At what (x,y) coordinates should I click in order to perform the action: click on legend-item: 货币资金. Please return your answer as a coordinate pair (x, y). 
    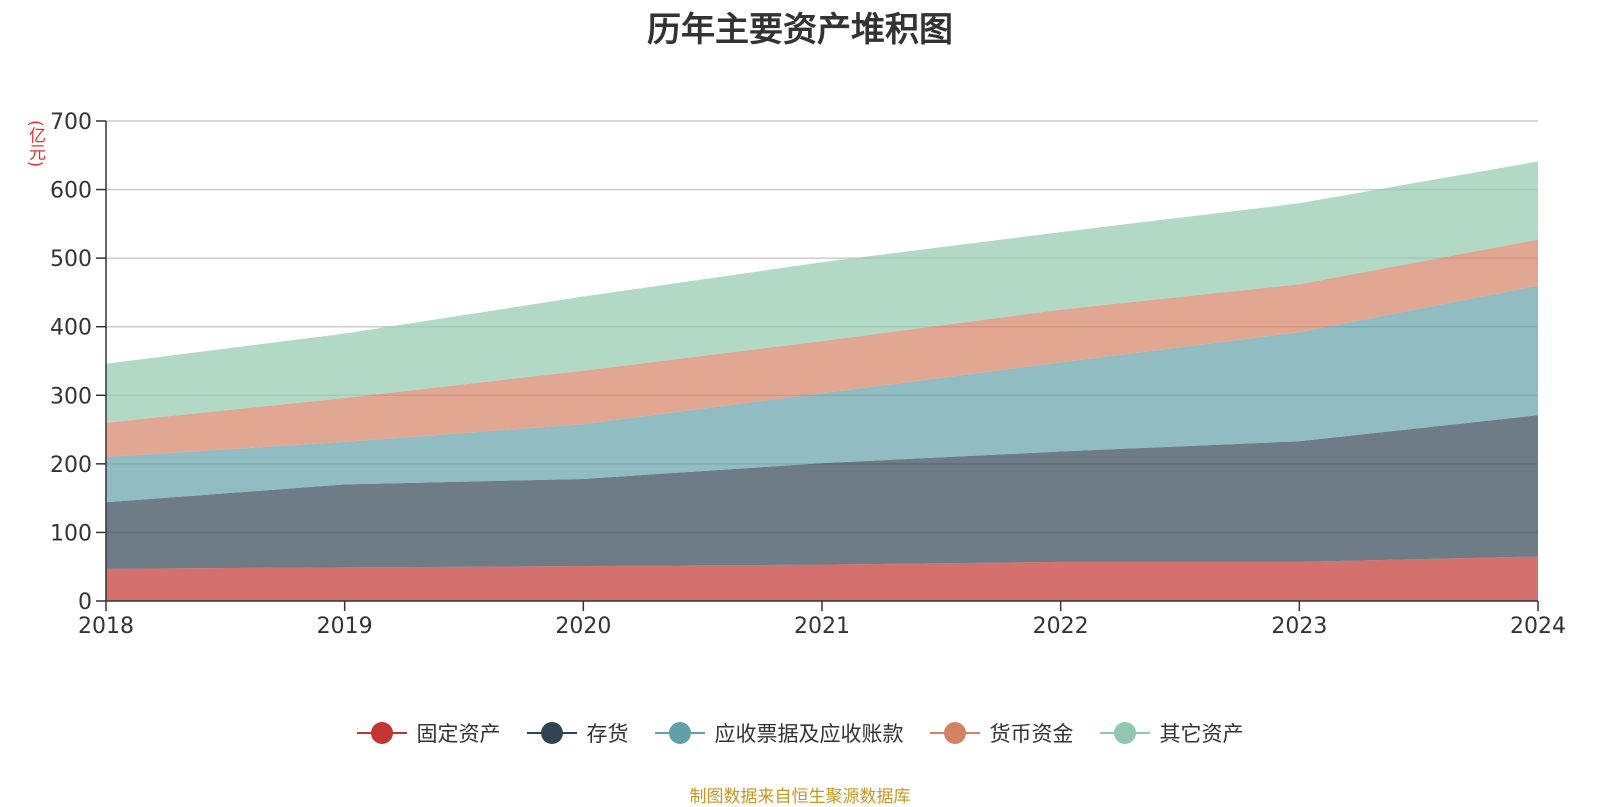
    Looking at the image, I should click on (1001, 733).